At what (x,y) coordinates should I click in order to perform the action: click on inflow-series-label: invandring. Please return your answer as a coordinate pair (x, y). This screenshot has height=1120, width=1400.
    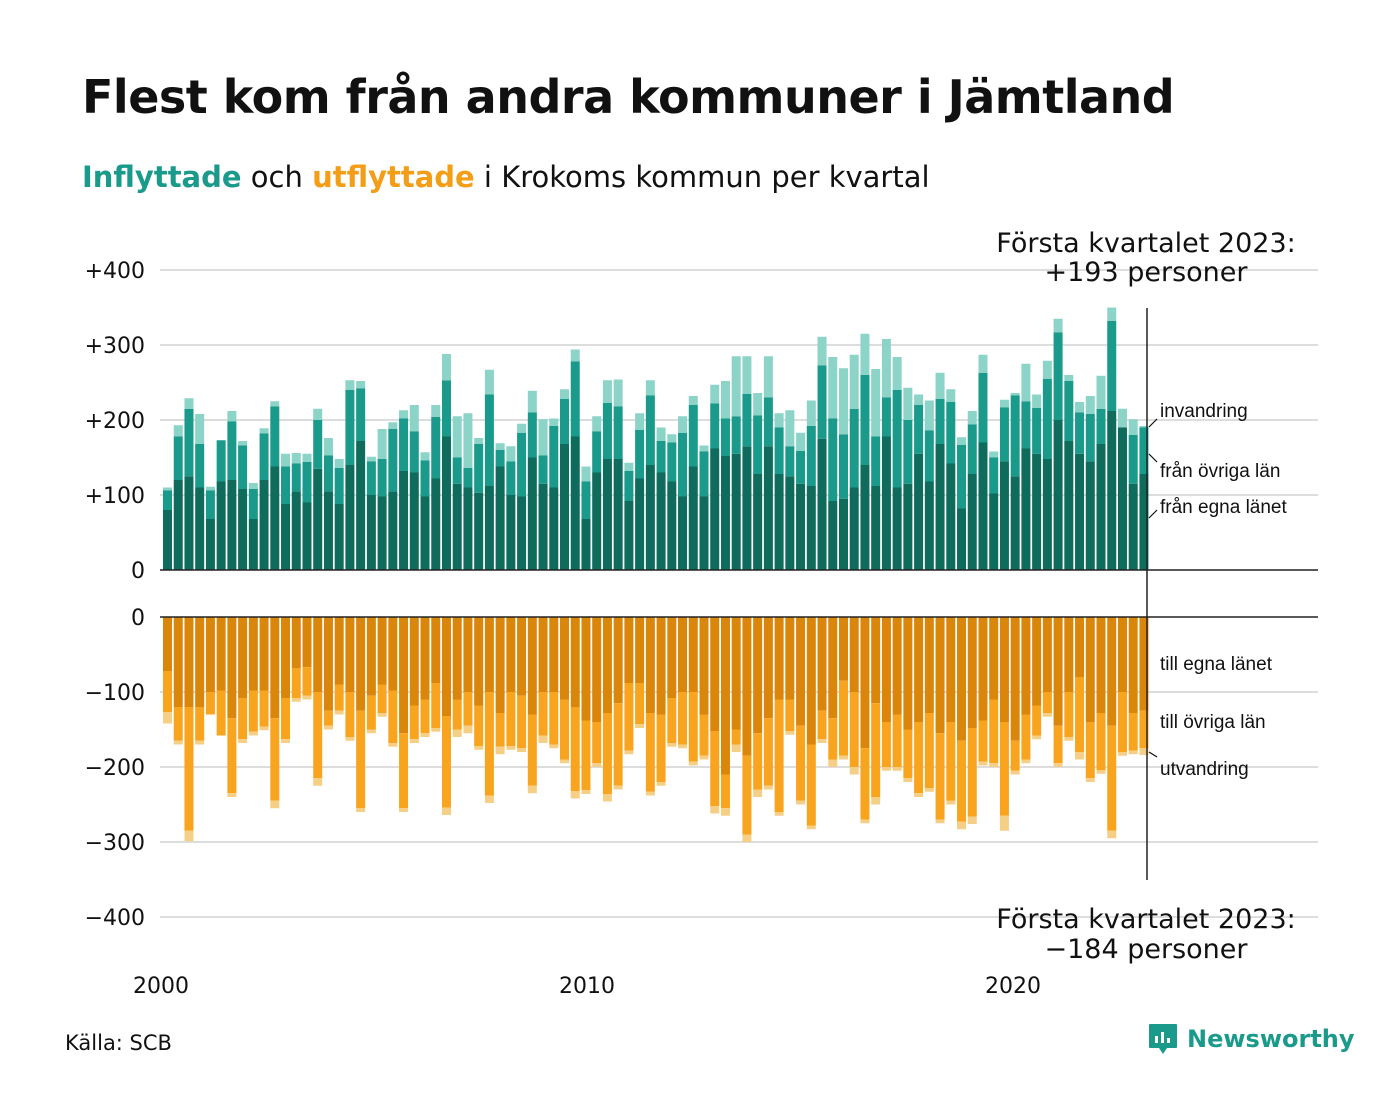
    Looking at the image, I should click on (1204, 411).